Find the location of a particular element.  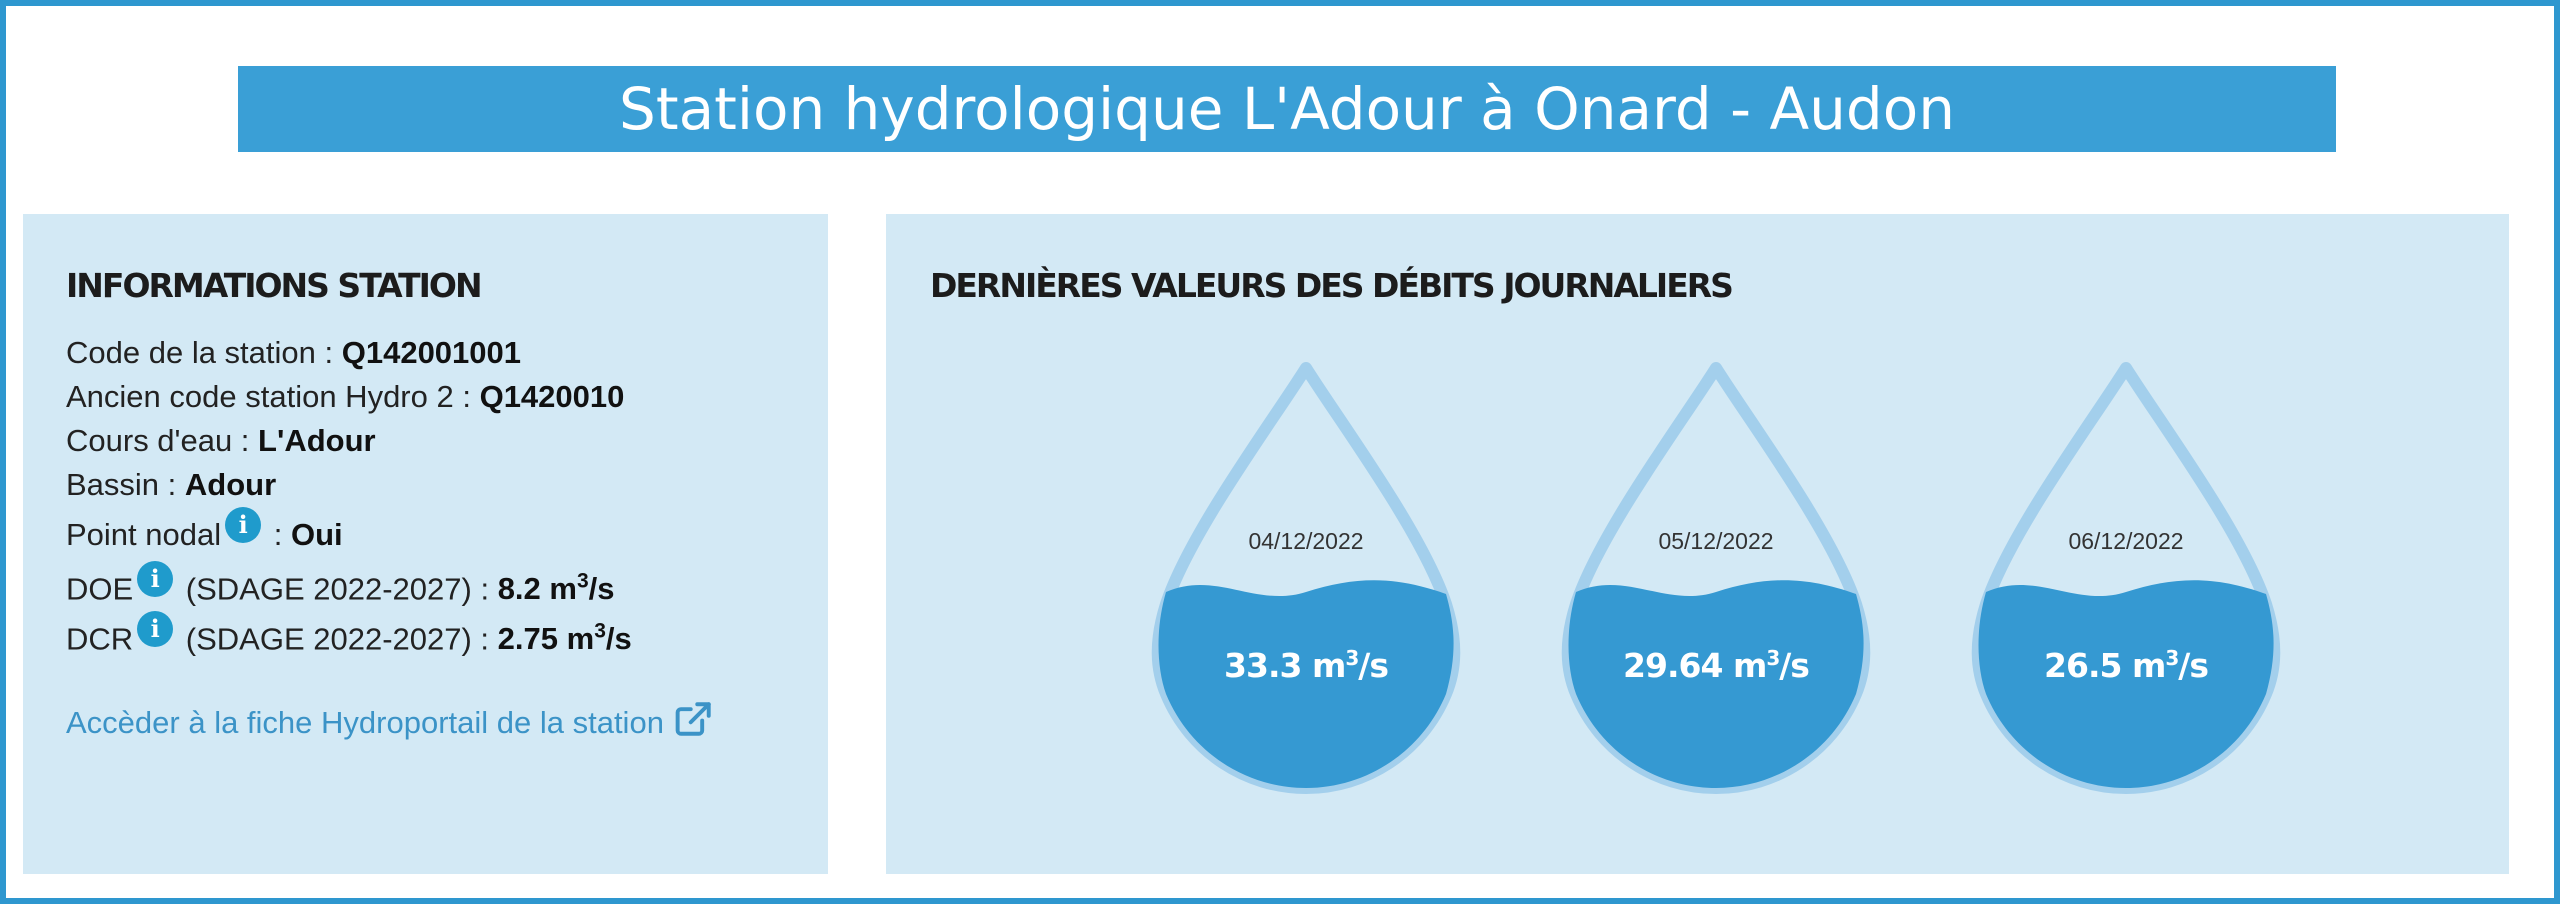

flow-value: 26.5 m3/s is located at coordinates (2126, 665).